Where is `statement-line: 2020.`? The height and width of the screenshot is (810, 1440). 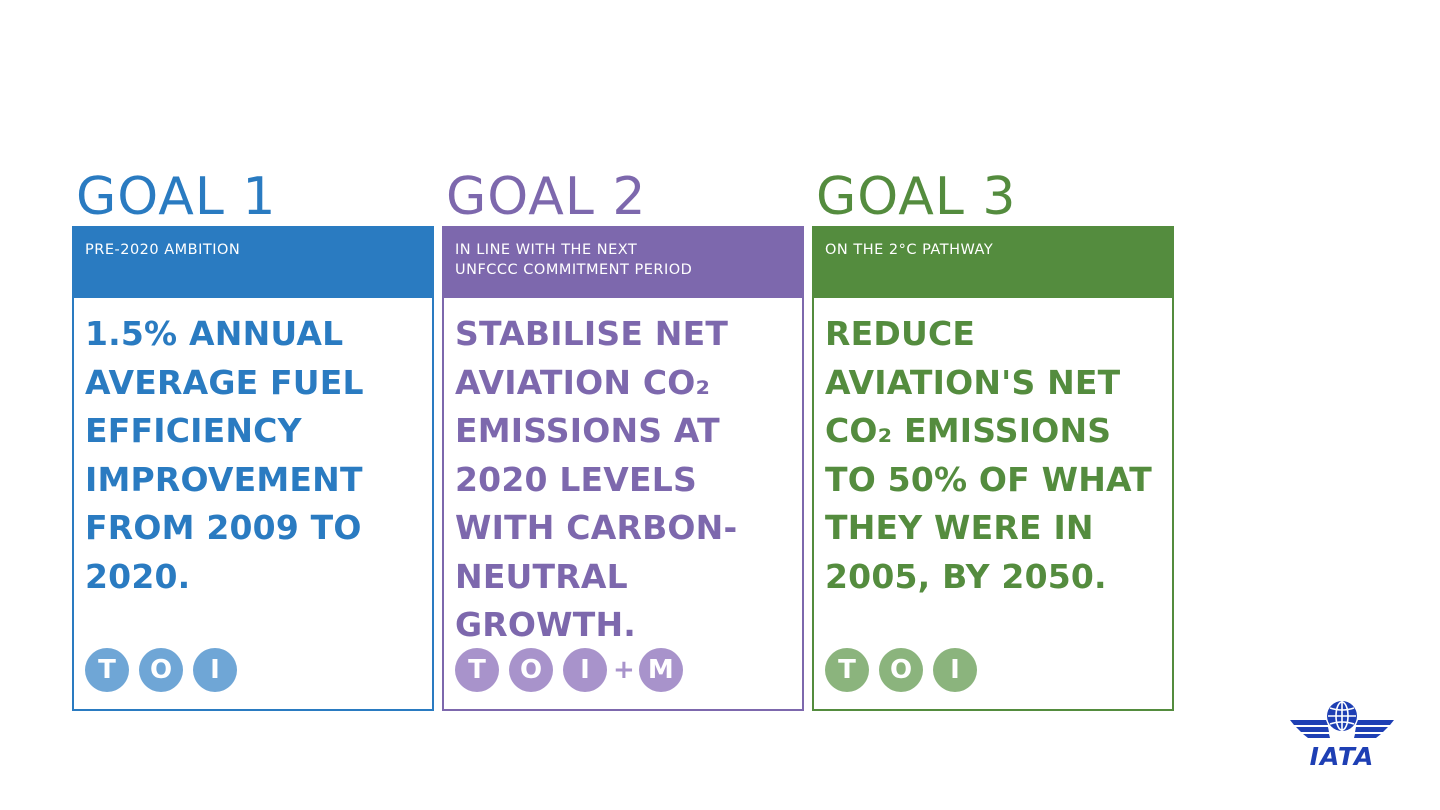
statement-line: 2020. is located at coordinates (138, 576).